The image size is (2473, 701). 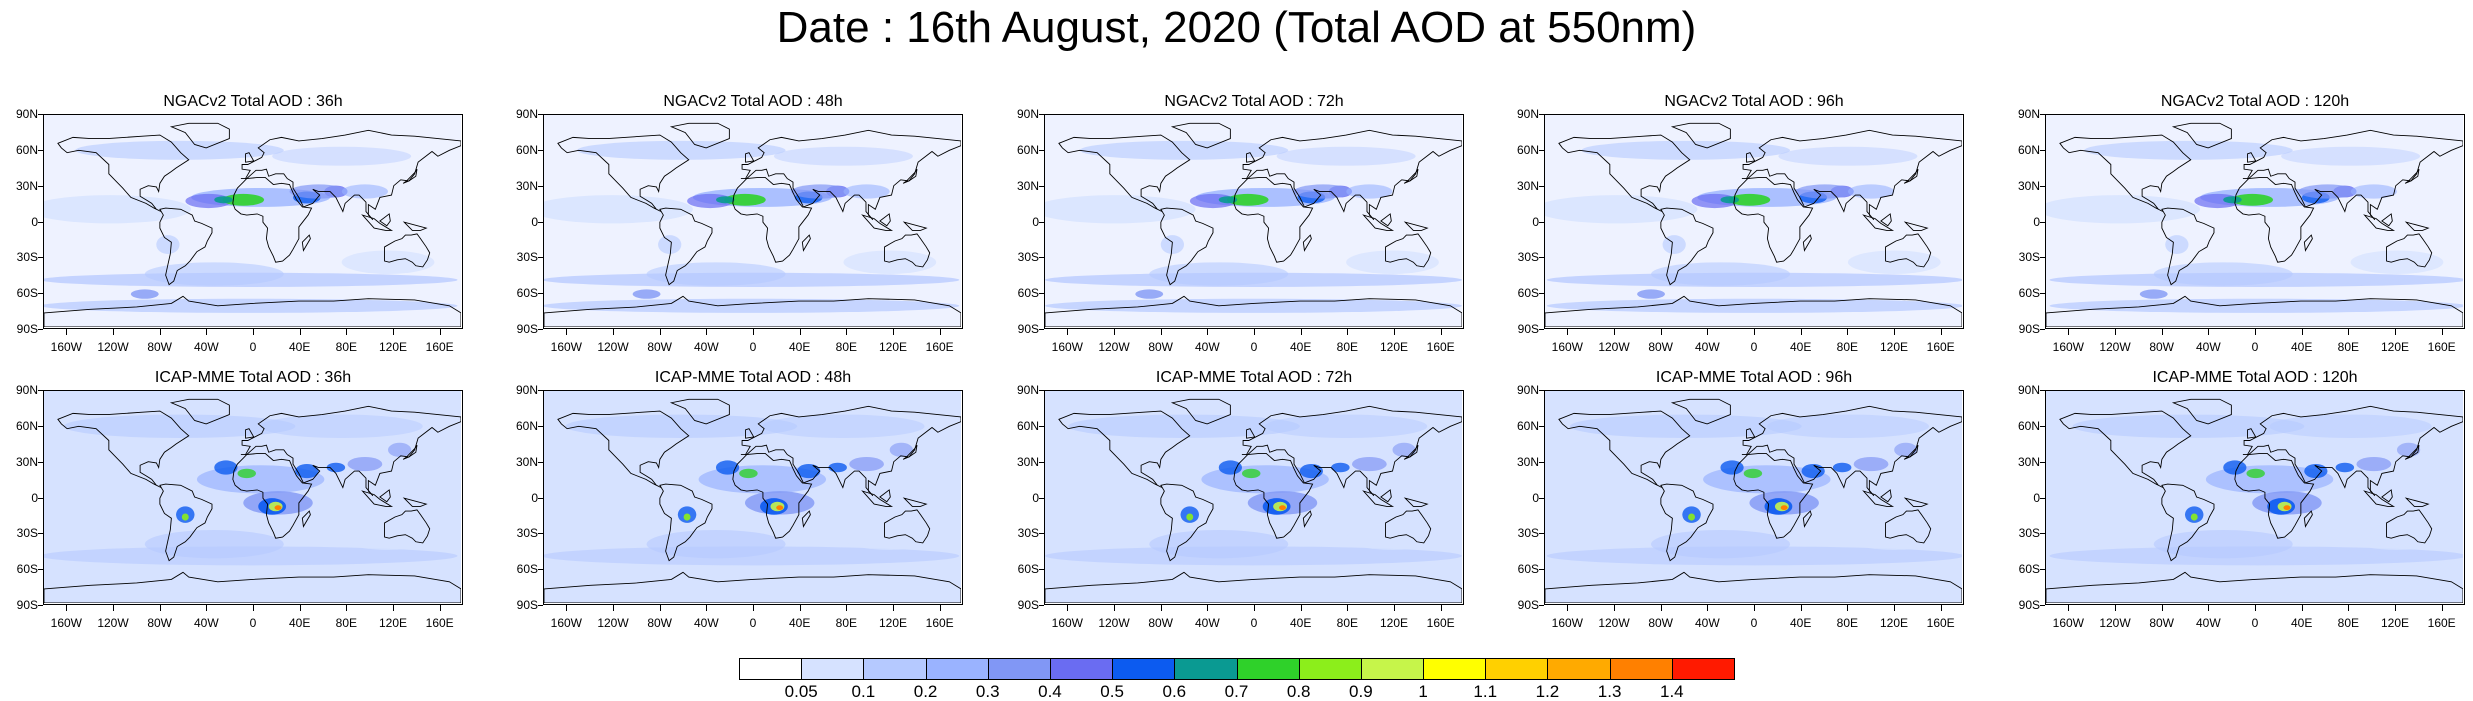 I want to click on lat-tick-label: 0, so click(x=2036, y=497).